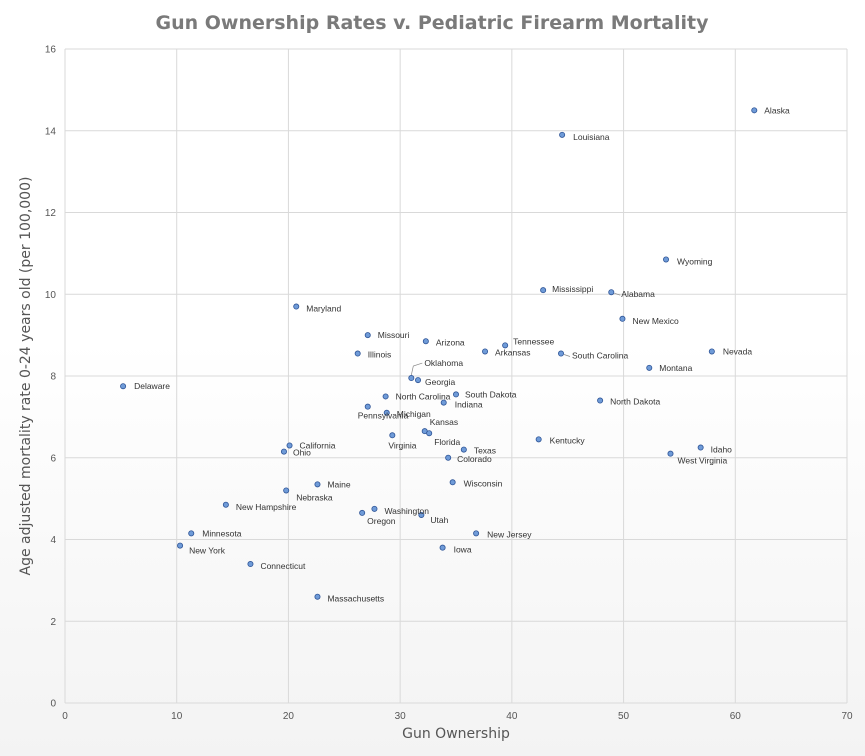 Image resolution: width=865 pixels, height=756 pixels. I want to click on data-label: Tennessee, so click(533, 341).